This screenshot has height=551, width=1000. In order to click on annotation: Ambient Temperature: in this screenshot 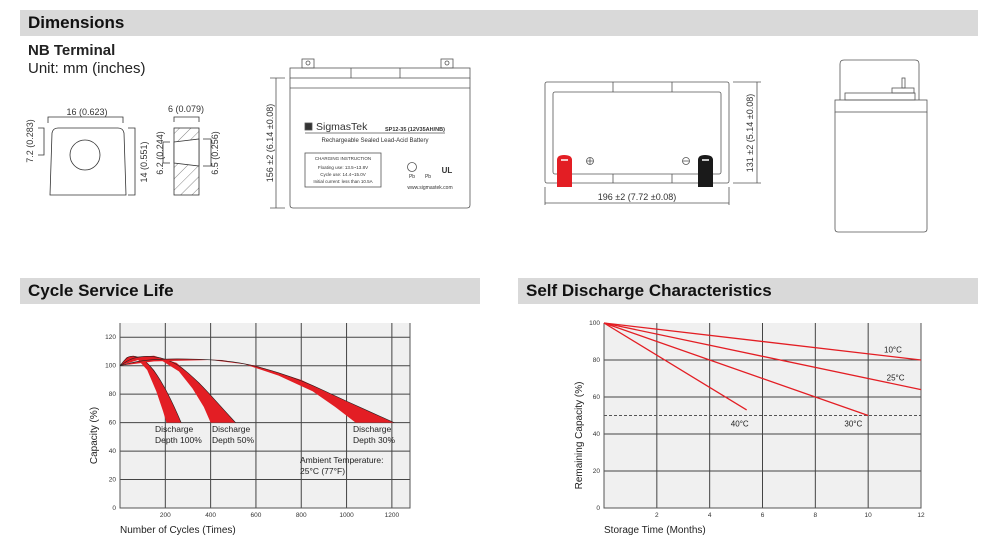, I will do `click(341, 460)`.